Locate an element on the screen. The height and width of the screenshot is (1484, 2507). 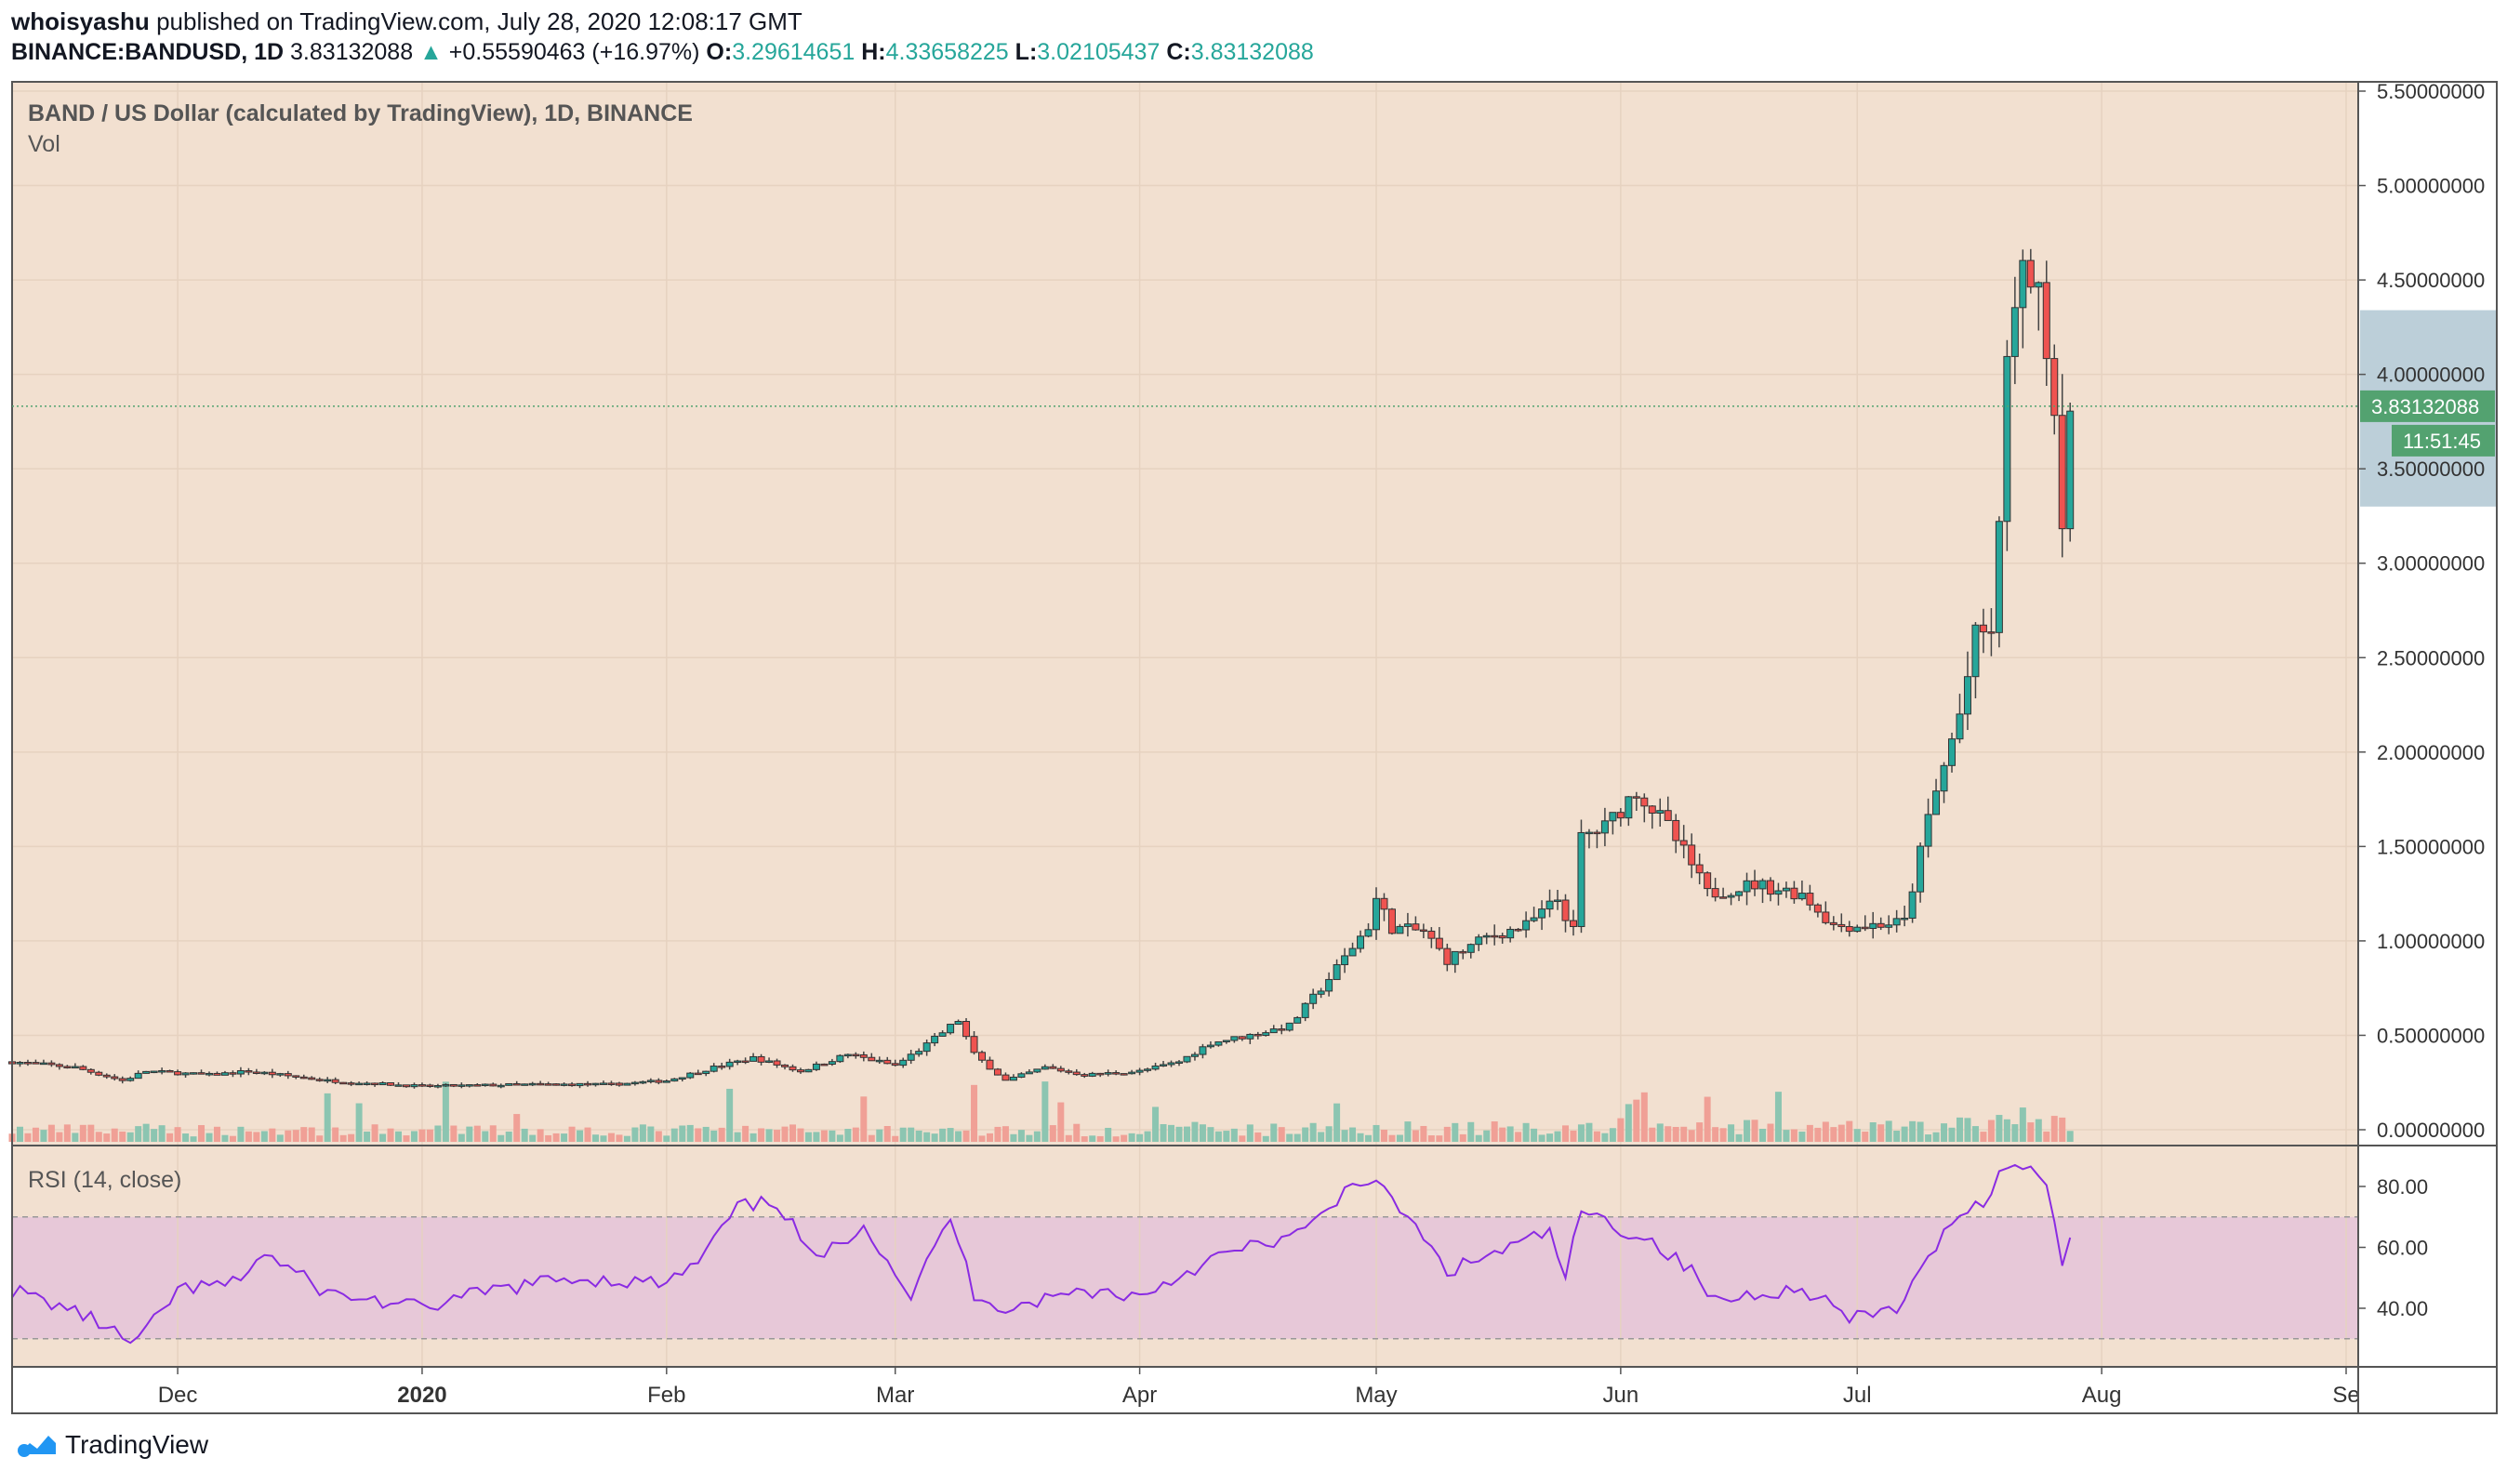
price-tick-label: 0.00000000 is located at coordinates (2431, 1130).